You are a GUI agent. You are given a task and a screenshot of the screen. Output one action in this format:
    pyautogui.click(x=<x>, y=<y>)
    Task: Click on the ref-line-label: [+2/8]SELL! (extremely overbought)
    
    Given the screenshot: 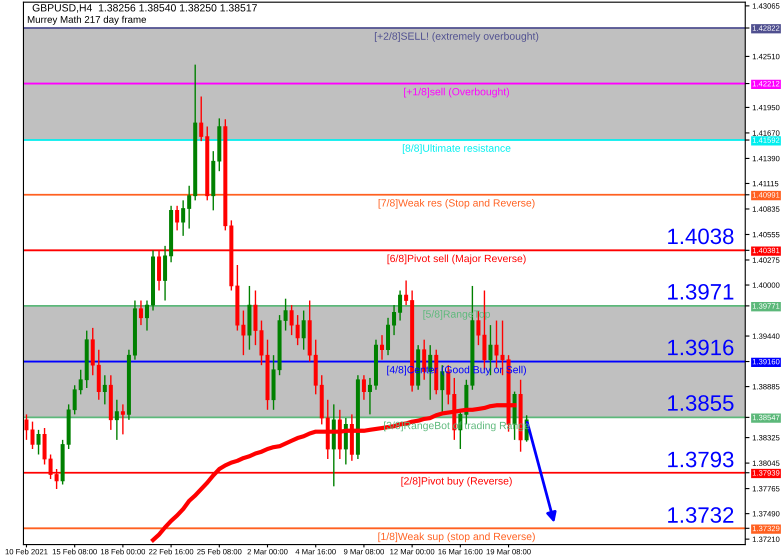 What is the action you would take?
    pyautogui.click(x=456, y=37)
    